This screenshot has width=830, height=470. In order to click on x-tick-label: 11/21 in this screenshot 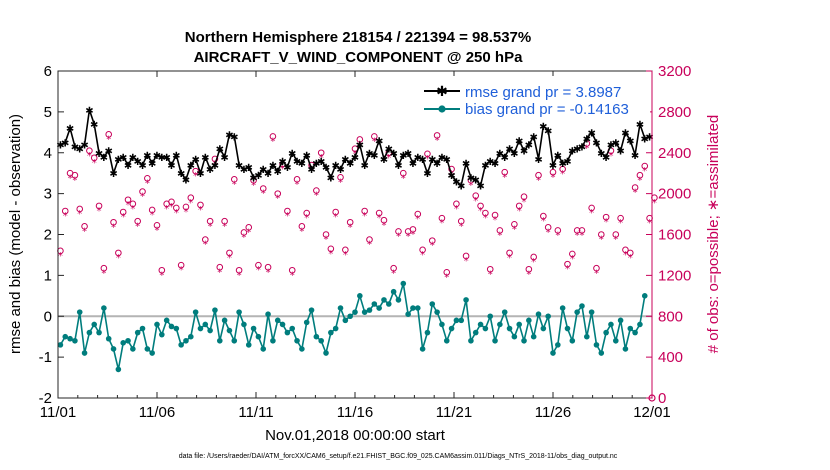, I will do `click(454, 412)`.